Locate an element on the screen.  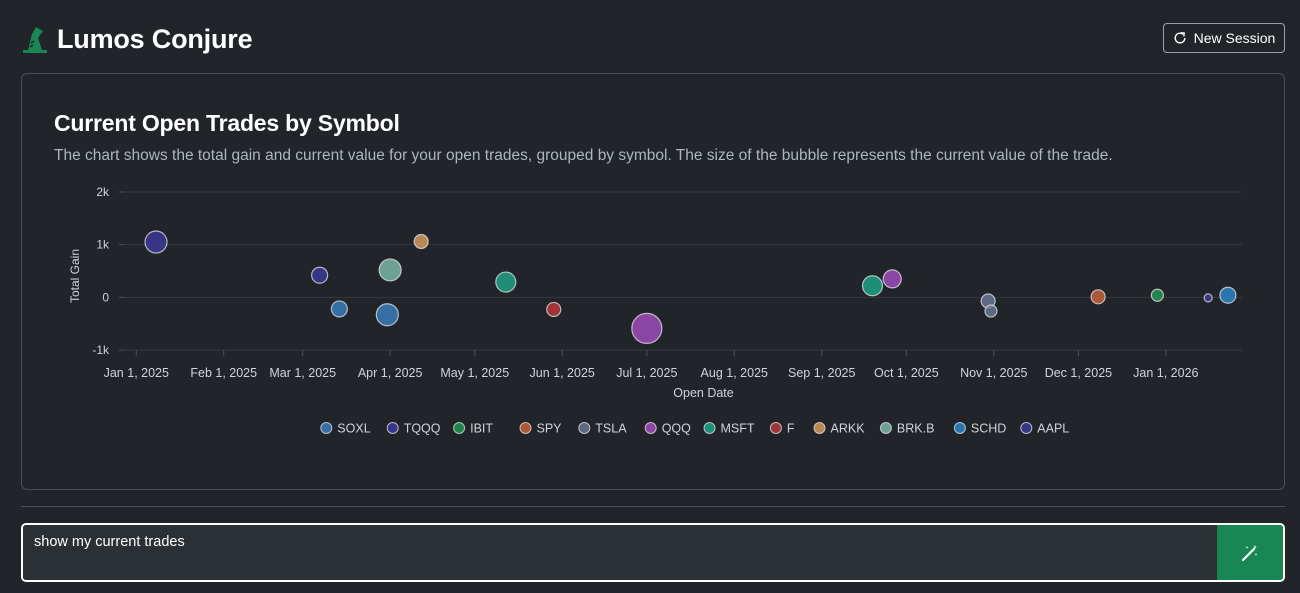
y-tick-label: 2k is located at coordinates (103, 192).